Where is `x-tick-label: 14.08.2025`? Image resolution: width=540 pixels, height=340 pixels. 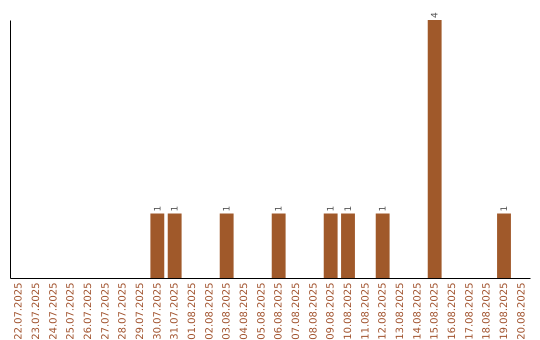 x-tick-label: 14.08.2025 is located at coordinates (418, 311).